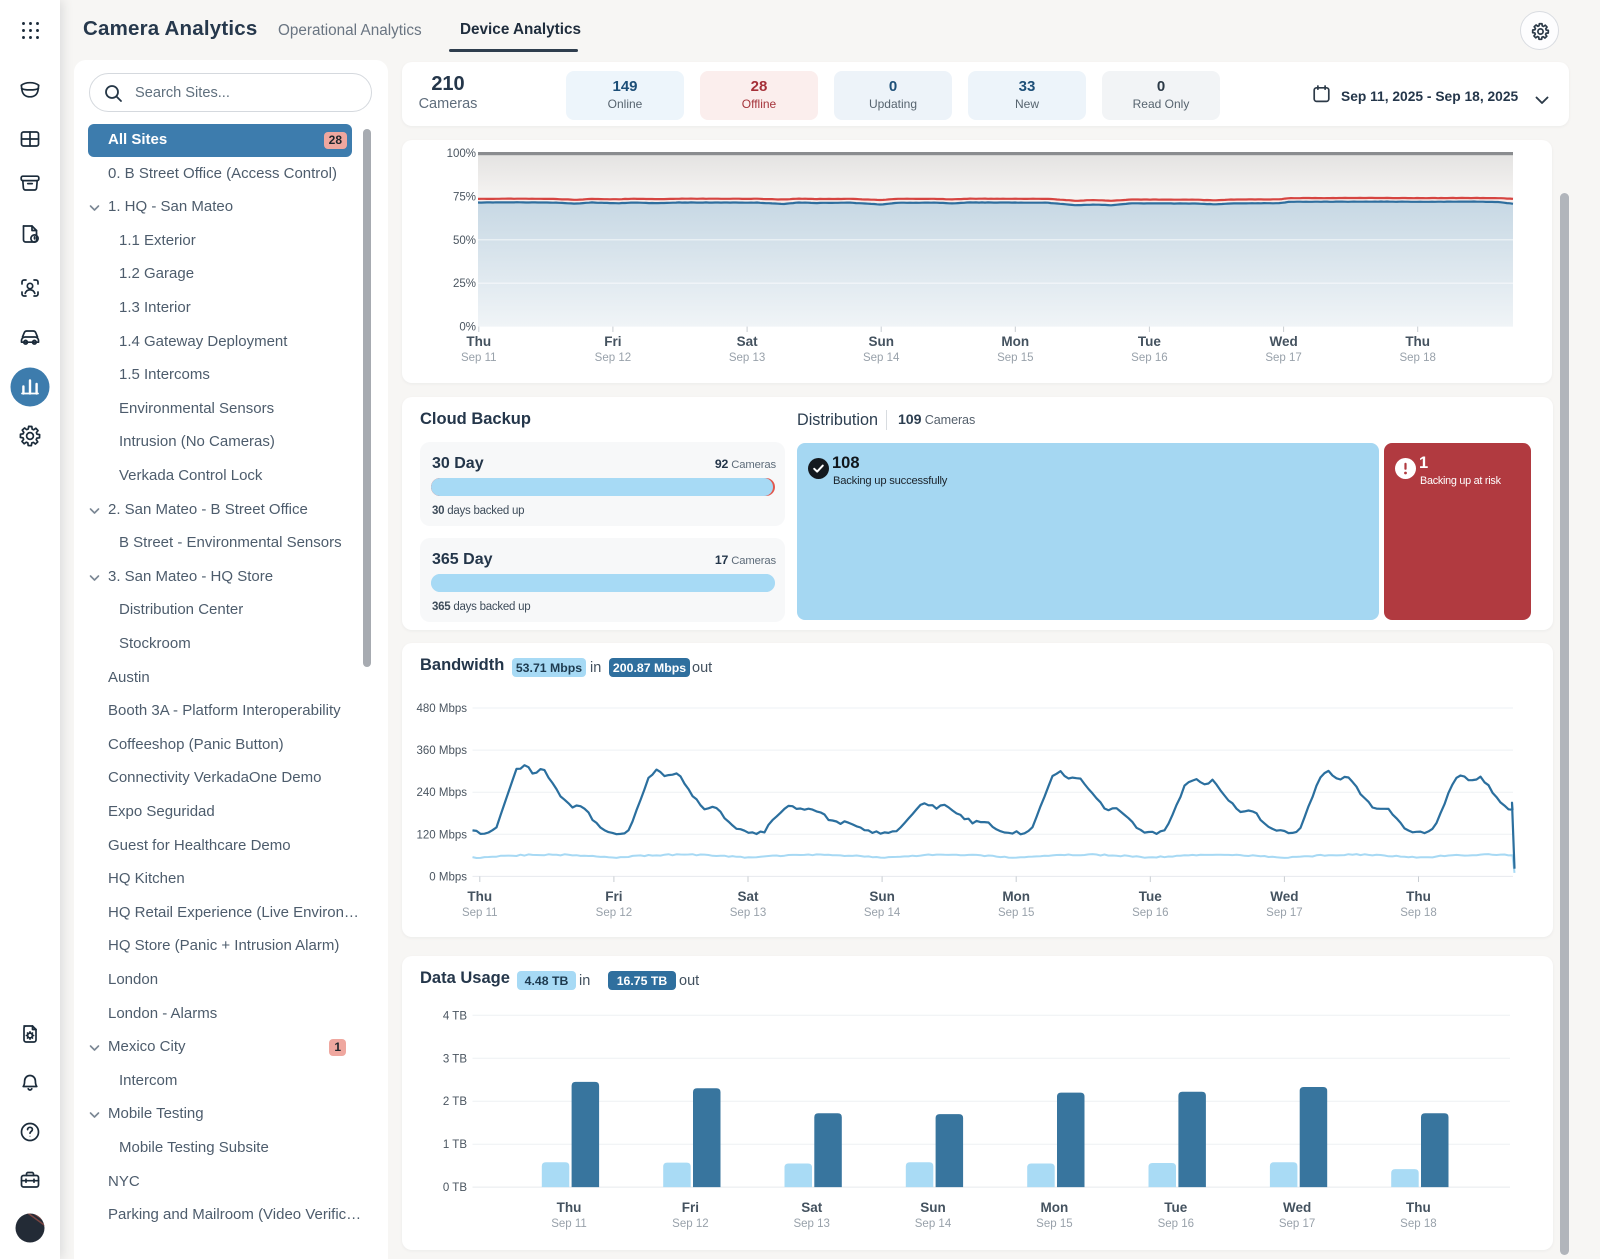  What do you see at coordinates (455, 1188) in the screenshot?
I see `svg-text: 0 TB` at bounding box center [455, 1188].